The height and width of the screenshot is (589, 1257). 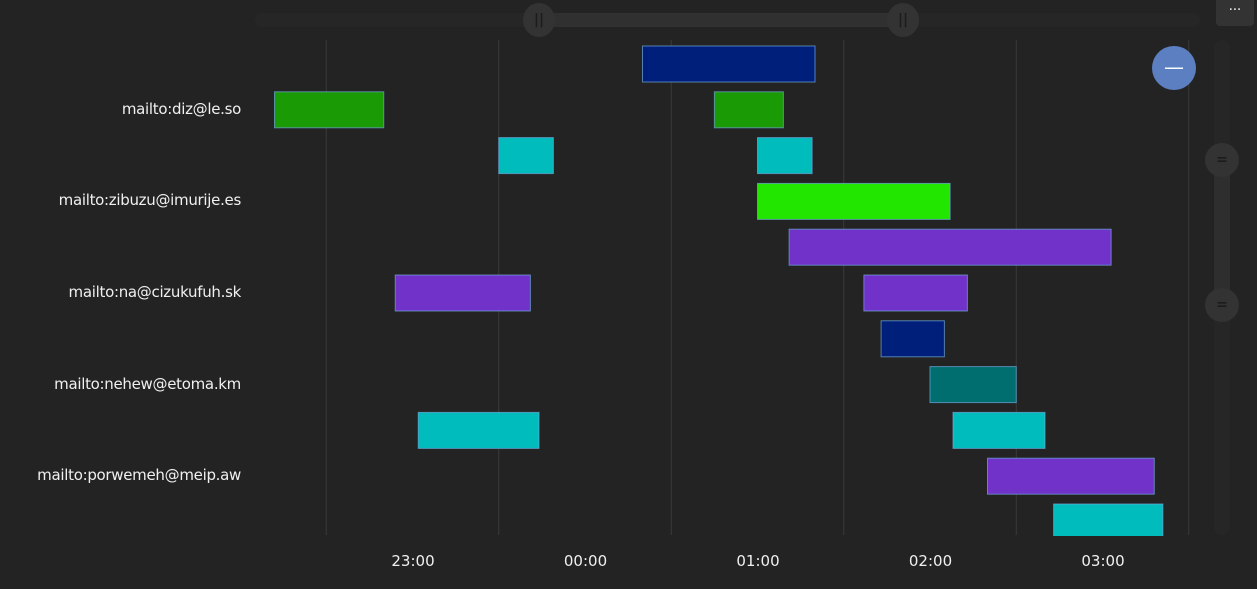 I want to click on x-tick-label: 23:00, so click(x=413, y=561).